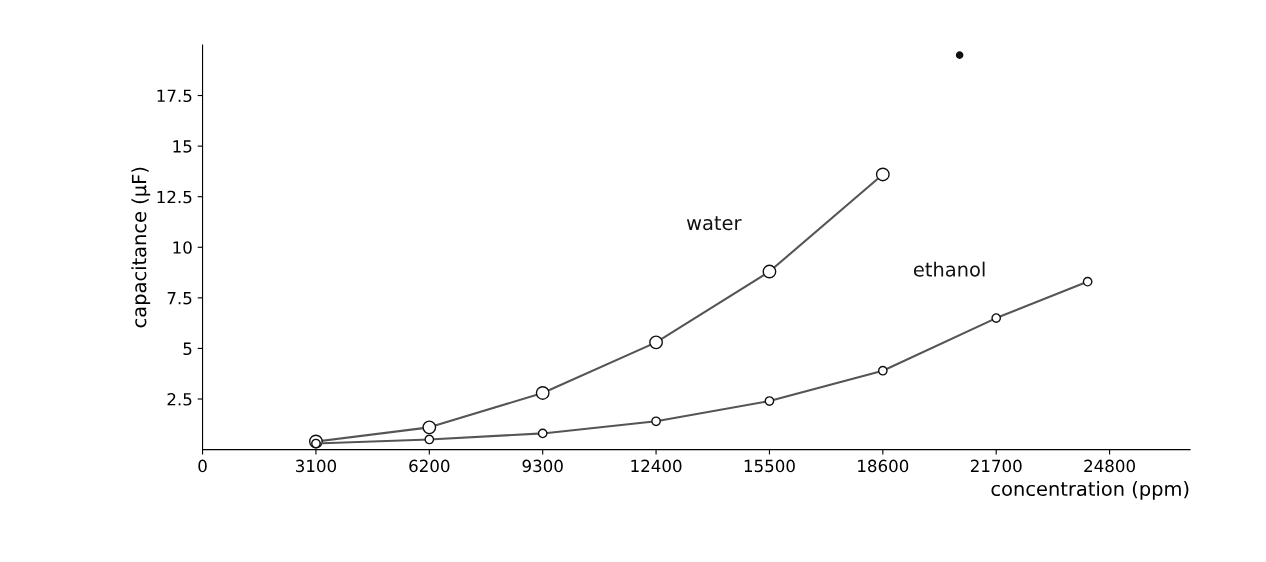 The image size is (1266, 562). Describe the element at coordinates (187, 349) in the screenshot. I see `y-tick-label: 5` at that location.